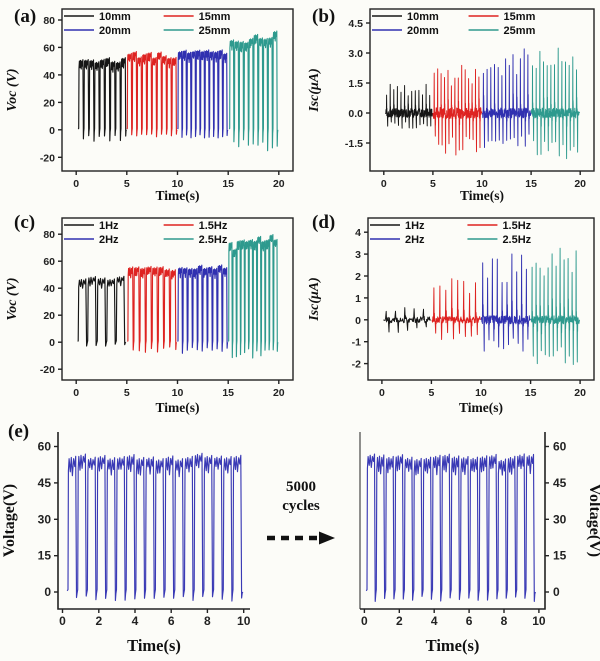  I want to click on svg-text: -1.5, so click(354, 144).